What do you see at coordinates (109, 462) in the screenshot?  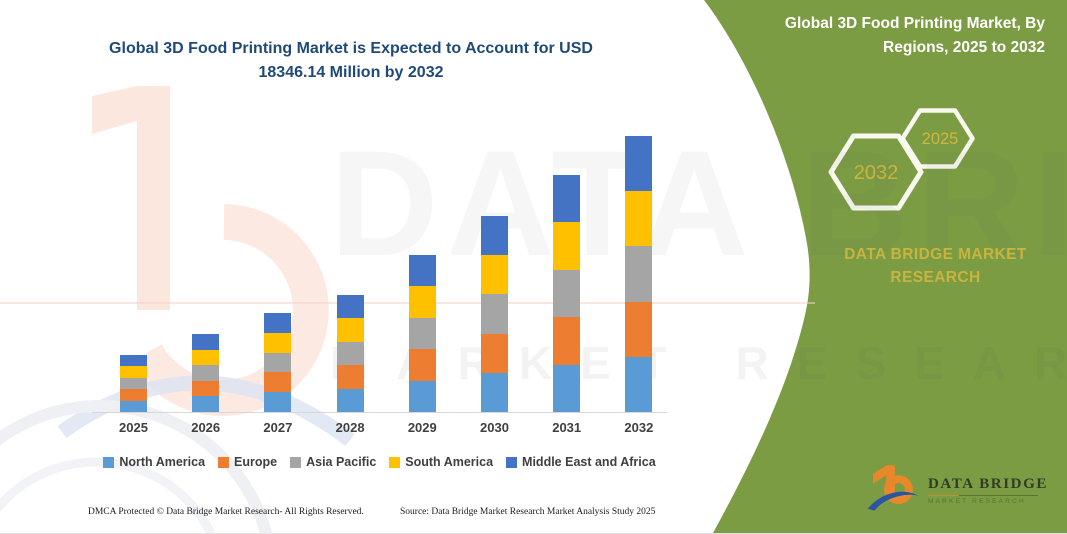 I see `legend-swatch-north-america` at bounding box center [109, 462].